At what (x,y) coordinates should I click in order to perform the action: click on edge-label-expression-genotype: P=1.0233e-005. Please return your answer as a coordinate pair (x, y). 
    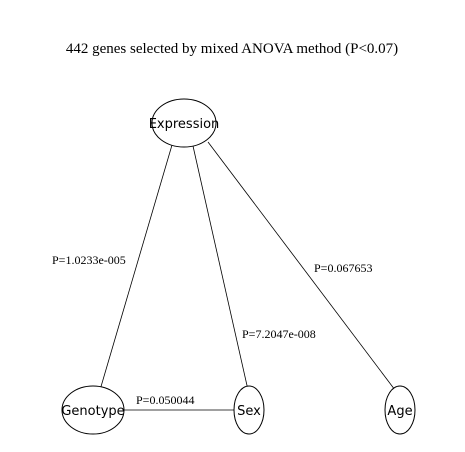
    Looking at the image, I should click on (89, 260).